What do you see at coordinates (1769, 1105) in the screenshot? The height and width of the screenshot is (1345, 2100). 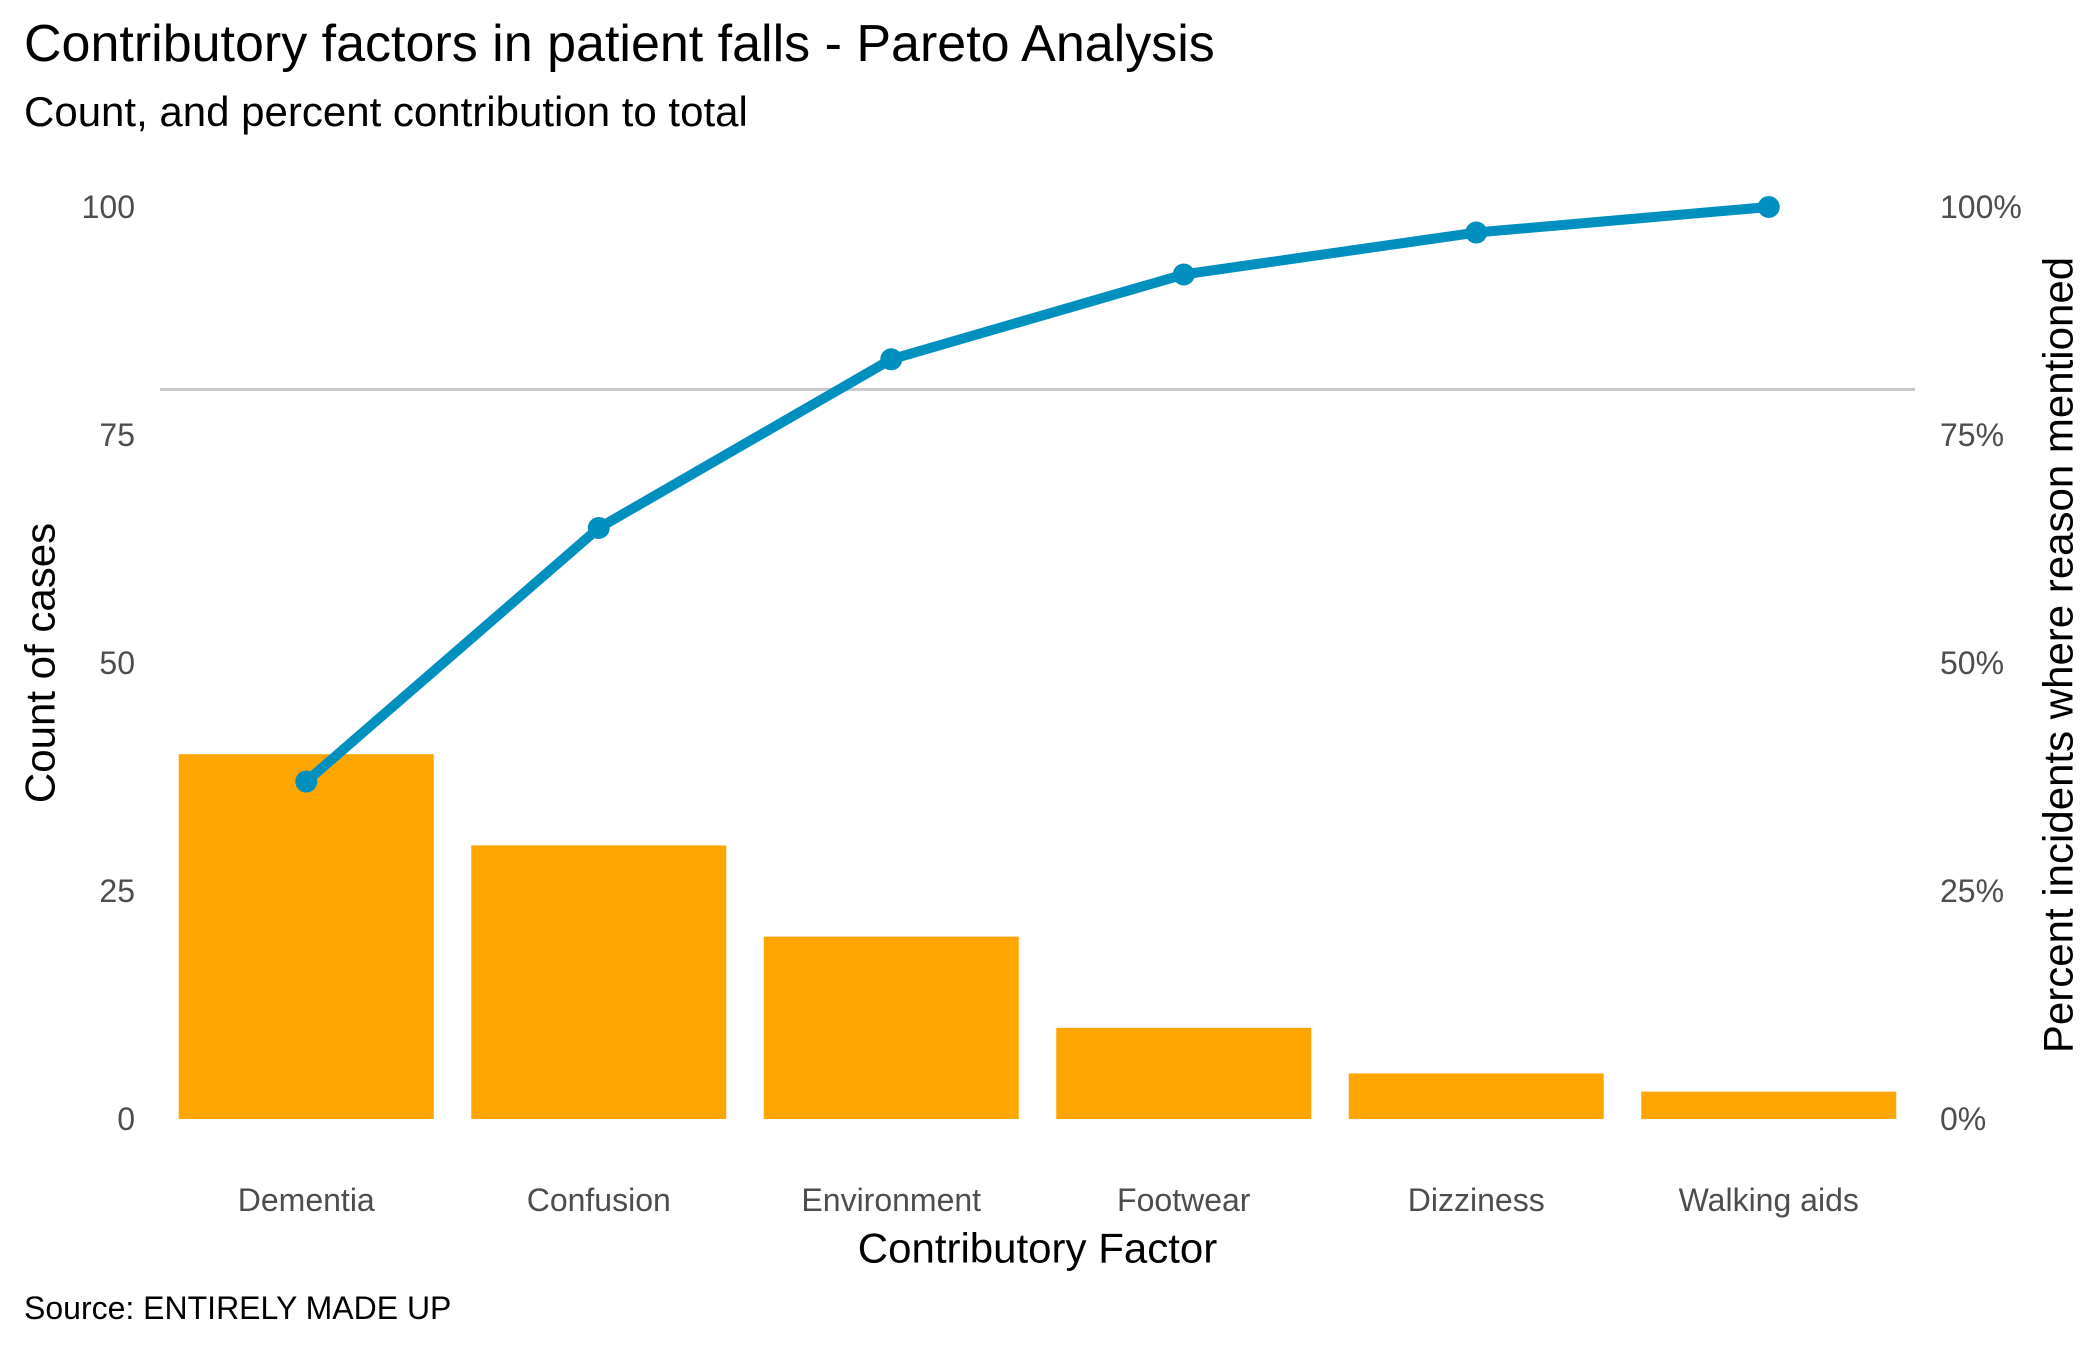 I see `bar-walking-aids` at bounding box center [1769, 1105].